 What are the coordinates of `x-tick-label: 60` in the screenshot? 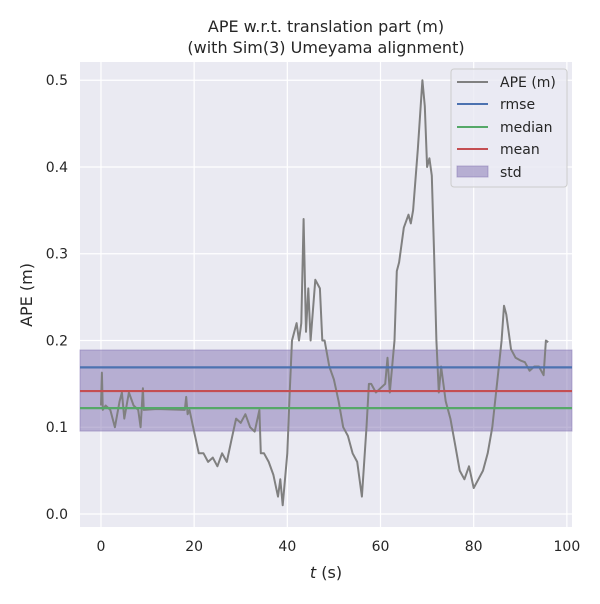 It's located at (381, 547).